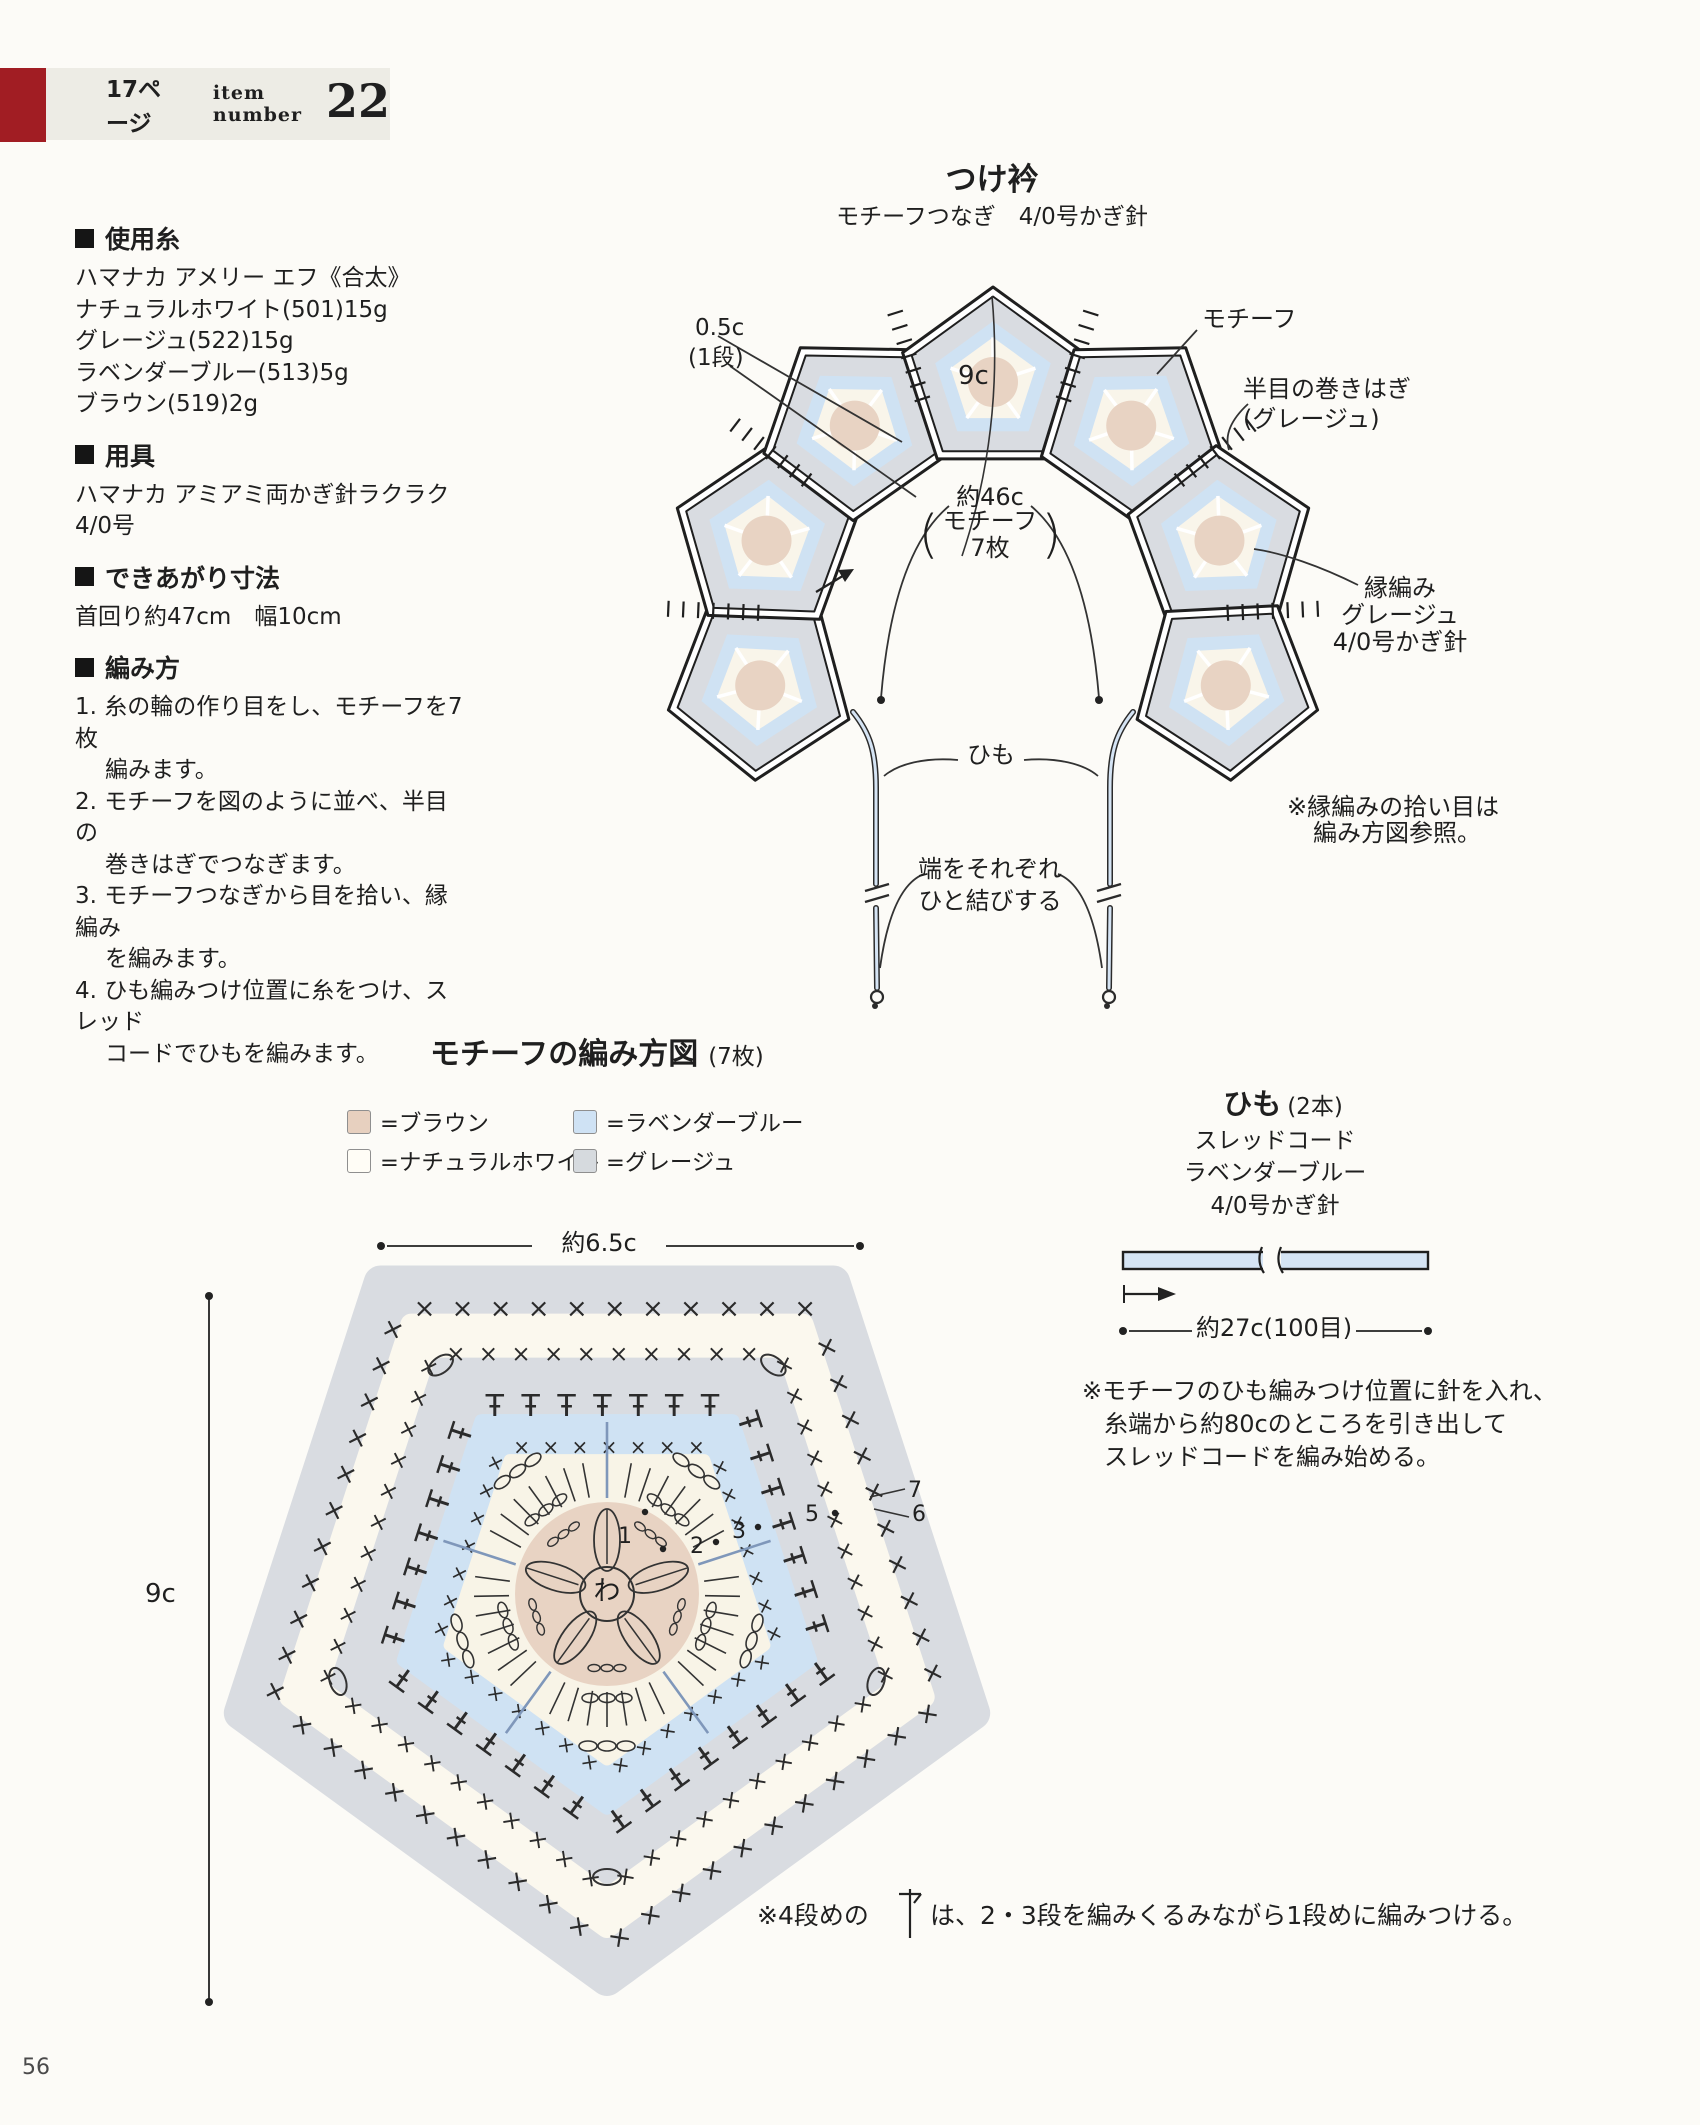 The image size is (1700, 2125). I want to click on legend-swatch-white, so click(359, 1161).